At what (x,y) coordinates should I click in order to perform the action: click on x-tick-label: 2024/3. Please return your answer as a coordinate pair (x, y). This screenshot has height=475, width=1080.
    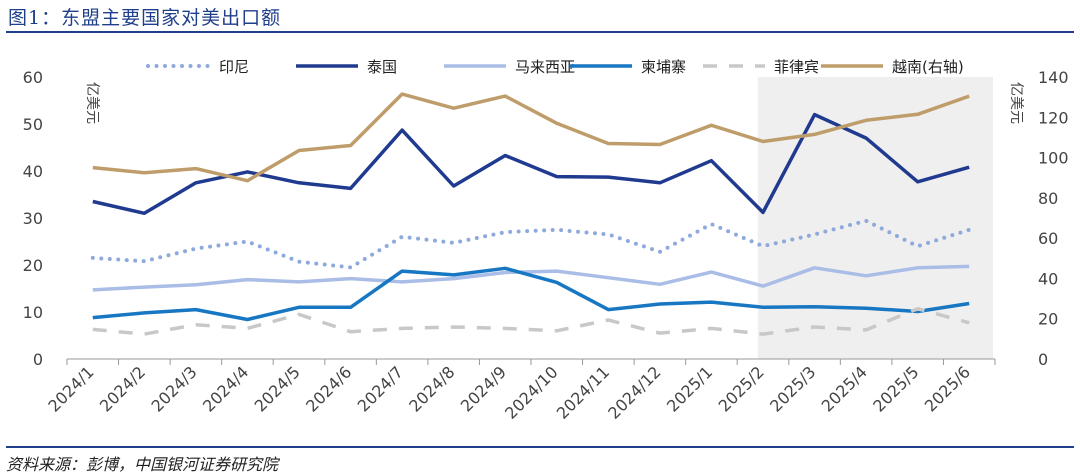
    Looking at the image, I should click on (173, 388).